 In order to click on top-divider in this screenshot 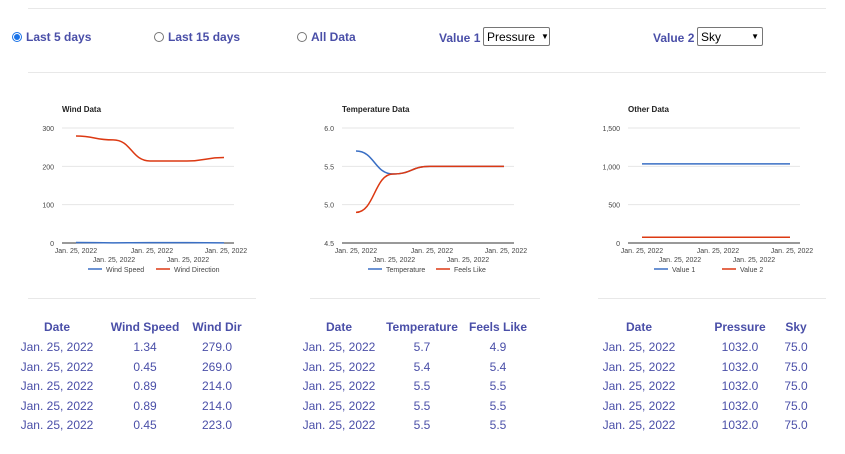, I will do `click(427, 8)`.